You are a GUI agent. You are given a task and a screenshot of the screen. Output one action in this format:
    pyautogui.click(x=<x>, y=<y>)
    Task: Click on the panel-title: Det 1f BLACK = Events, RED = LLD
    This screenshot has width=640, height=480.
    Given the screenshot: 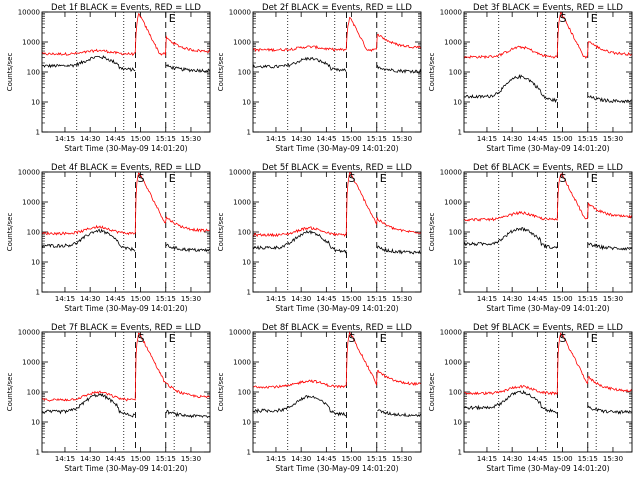 What is the action you would take?
    pyautogui.click(x=126, y=8)
    